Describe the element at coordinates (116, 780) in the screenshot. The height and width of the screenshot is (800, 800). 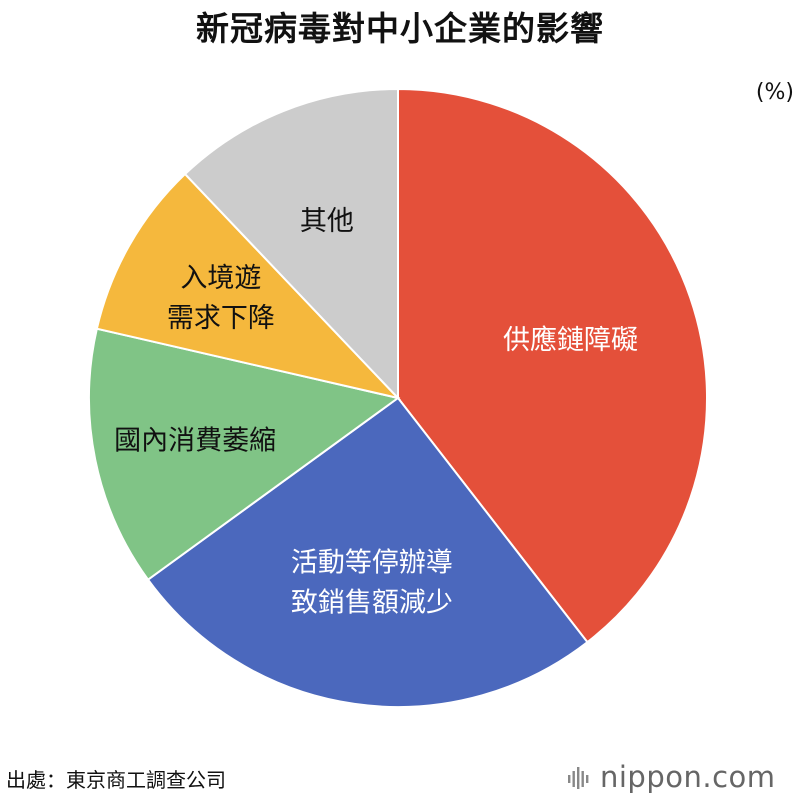
I see `source-note: 出處：東京商工調查公司` at that location.